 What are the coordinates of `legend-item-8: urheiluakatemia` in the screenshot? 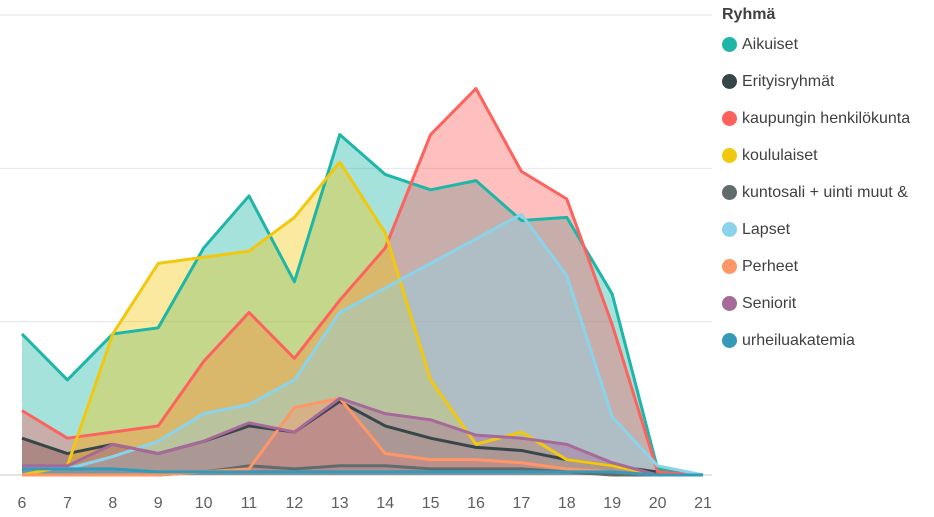 It's located at (828, 340).